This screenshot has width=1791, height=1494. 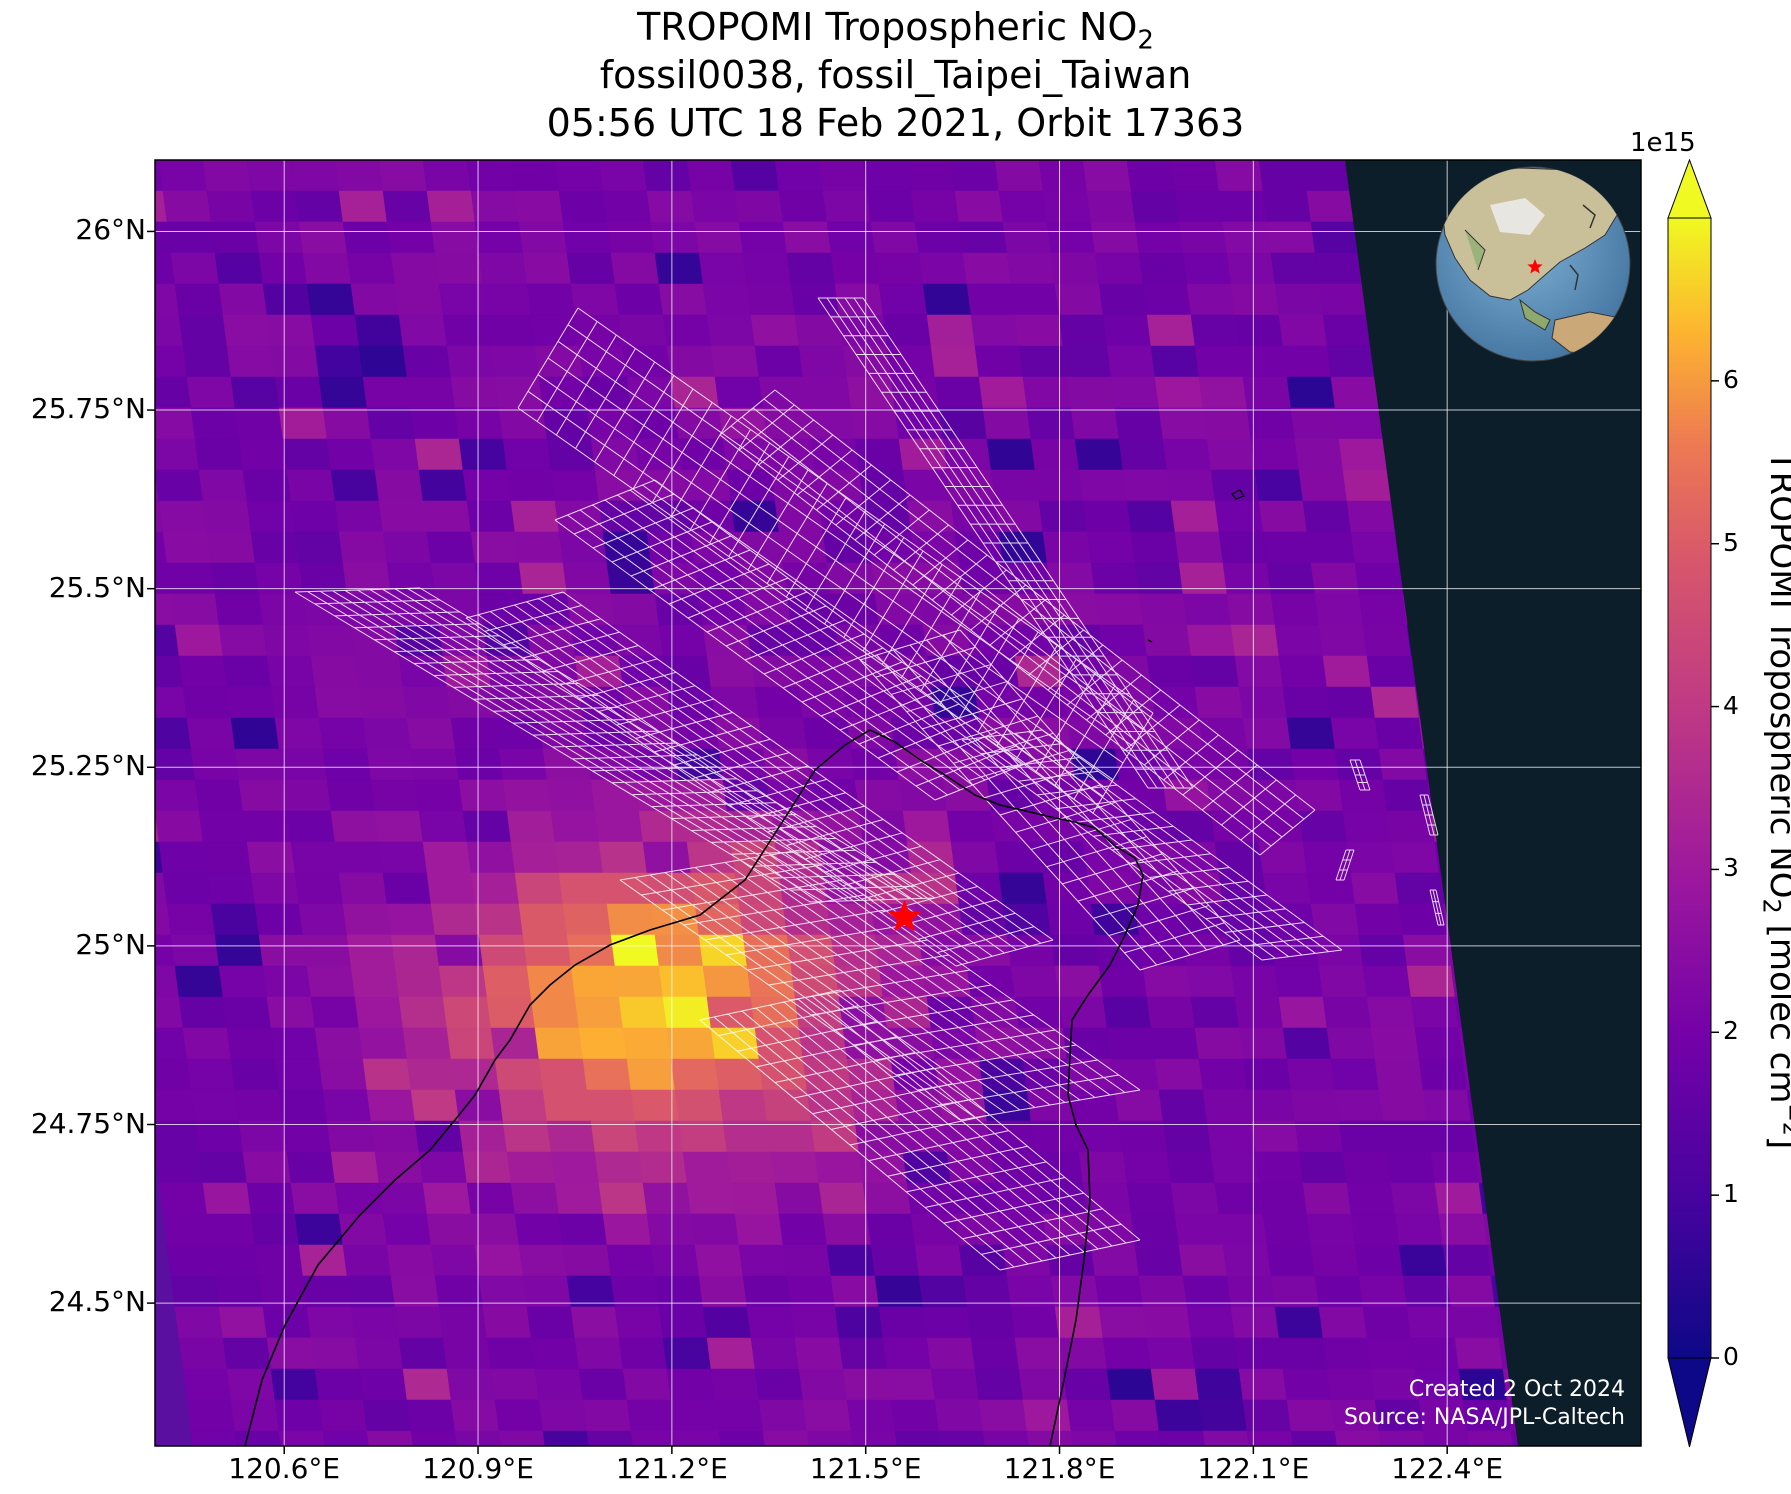 What do you see at coordinates (895, 34) in the screenshot?
I see `figure-title-line1: TROPOMI Tropospheric NO2` at bounding box center [895, 34].